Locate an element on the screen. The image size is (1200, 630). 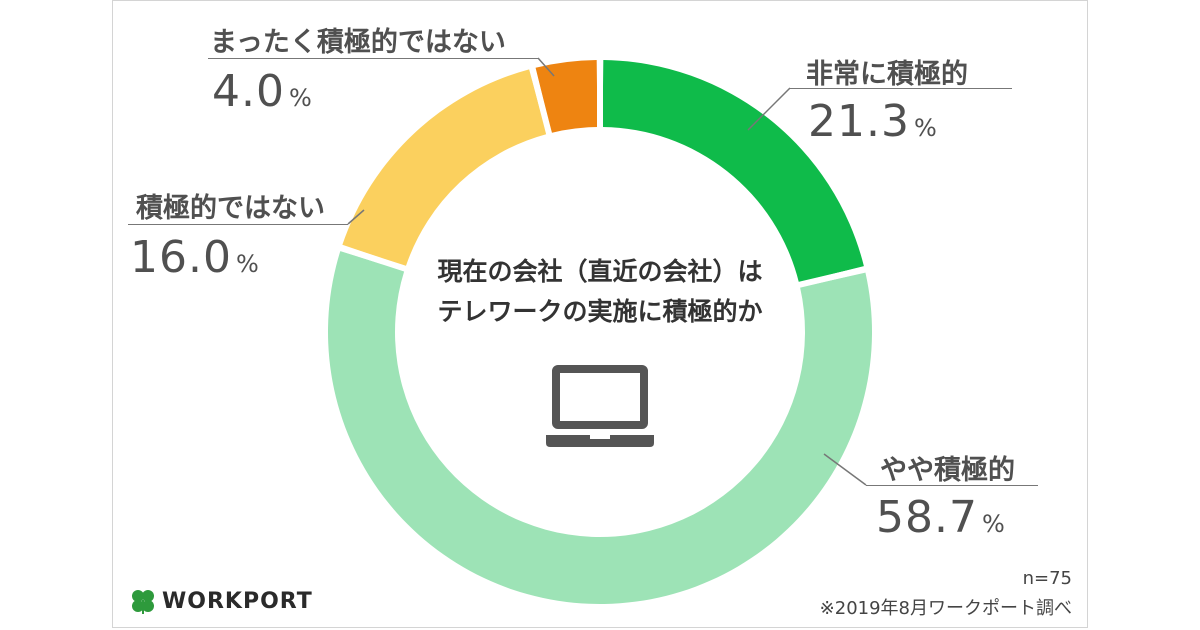
laptop-icon is located at coordinates (600, 406).